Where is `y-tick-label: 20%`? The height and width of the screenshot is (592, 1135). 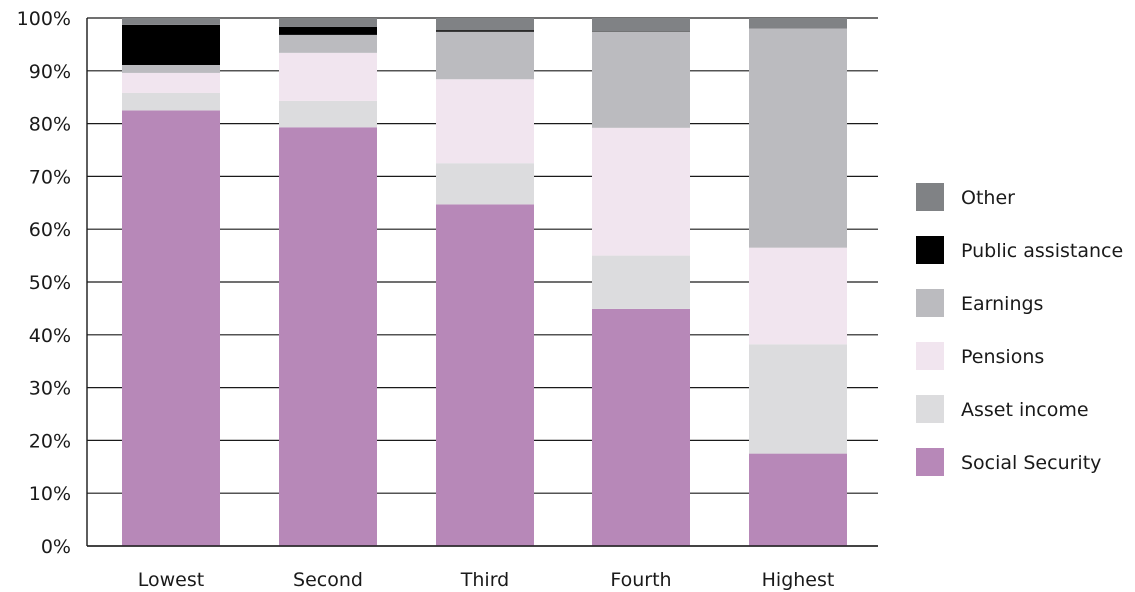 y-tick-label: 20% is located at coordinates (50, 441).